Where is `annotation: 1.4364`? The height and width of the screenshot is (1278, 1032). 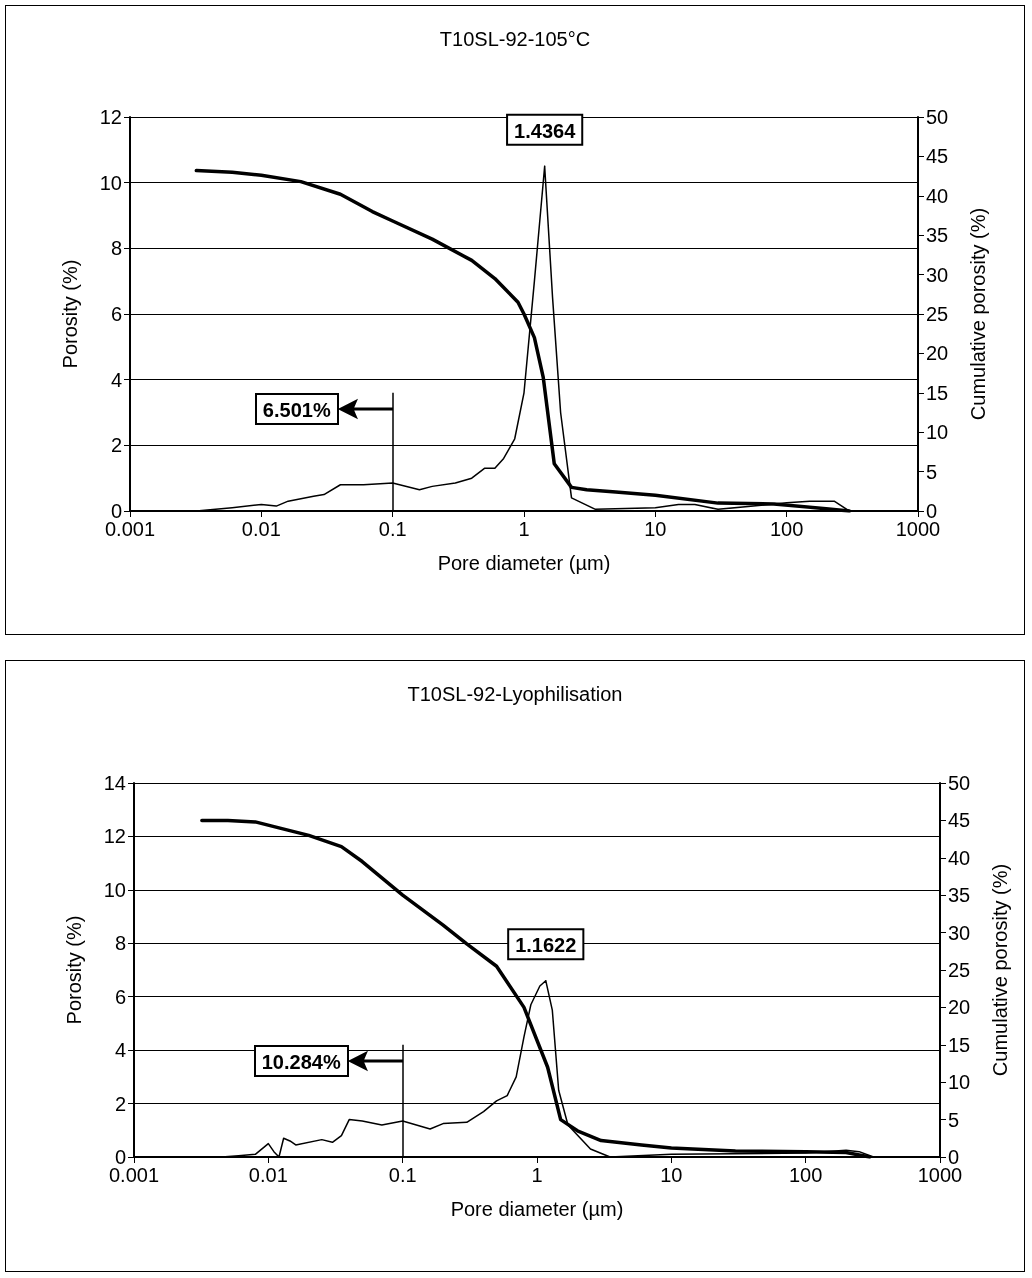 annotation: 1.4364 is located at coordinates (545, 130).